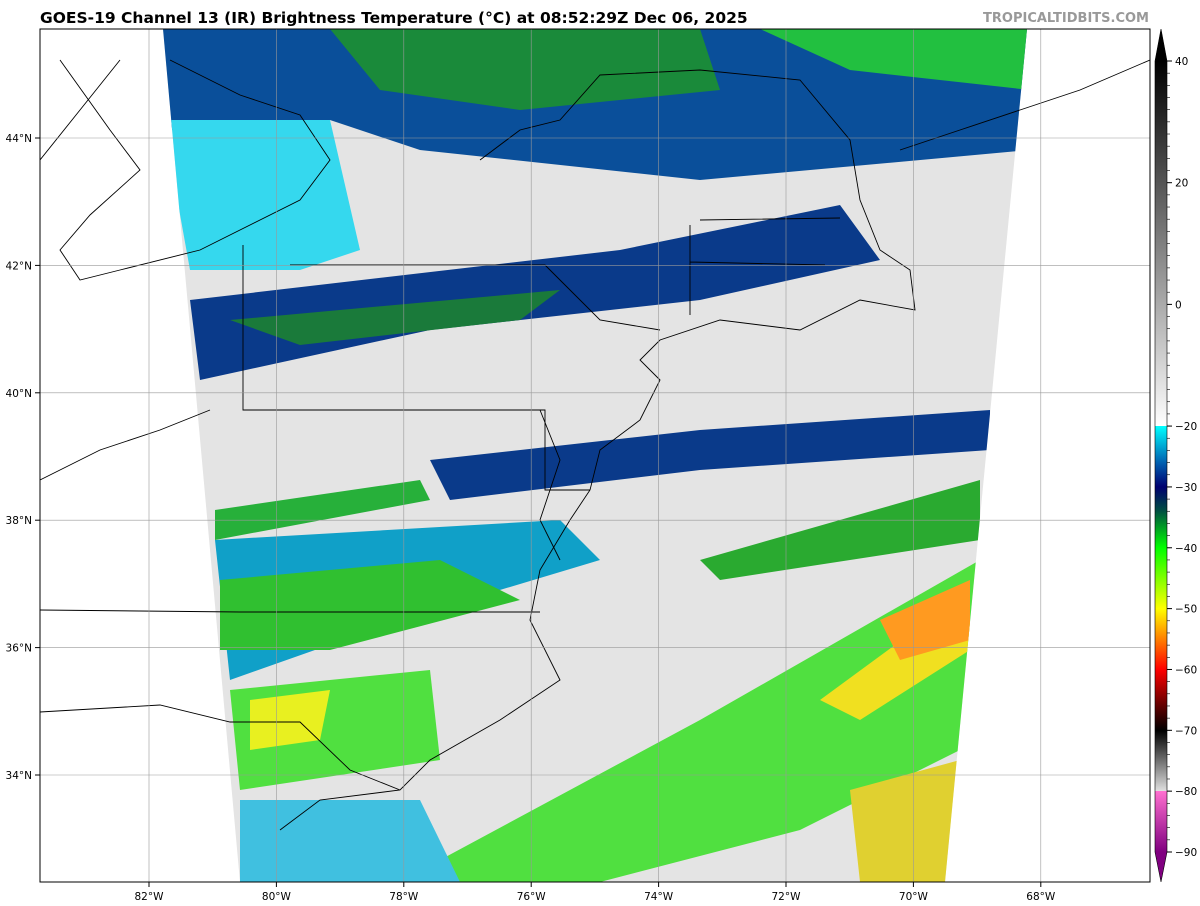 This screenshot has height=906, width=1200. Describe the element at coordinates (1186, 488) in the screenshot. I see `colorbar-label: −30` at that location.